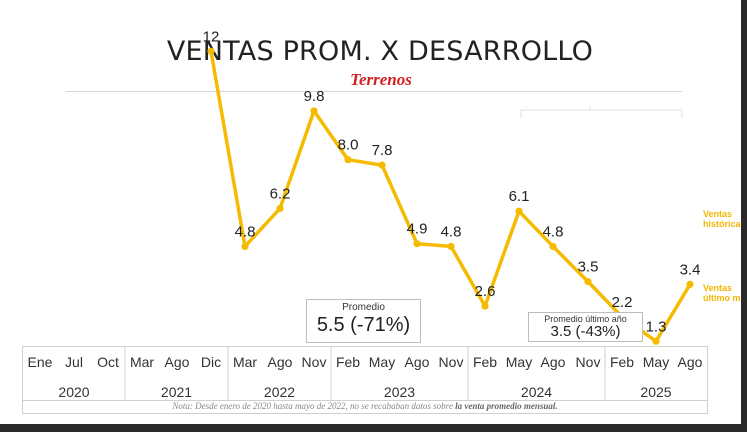 Image resolution: width=747 pixels, height=432 pixels. Describe the element at coordinates (363, 325) in the screenshot. I see `overall-average-value: 5.5 (-71%)` at that location.